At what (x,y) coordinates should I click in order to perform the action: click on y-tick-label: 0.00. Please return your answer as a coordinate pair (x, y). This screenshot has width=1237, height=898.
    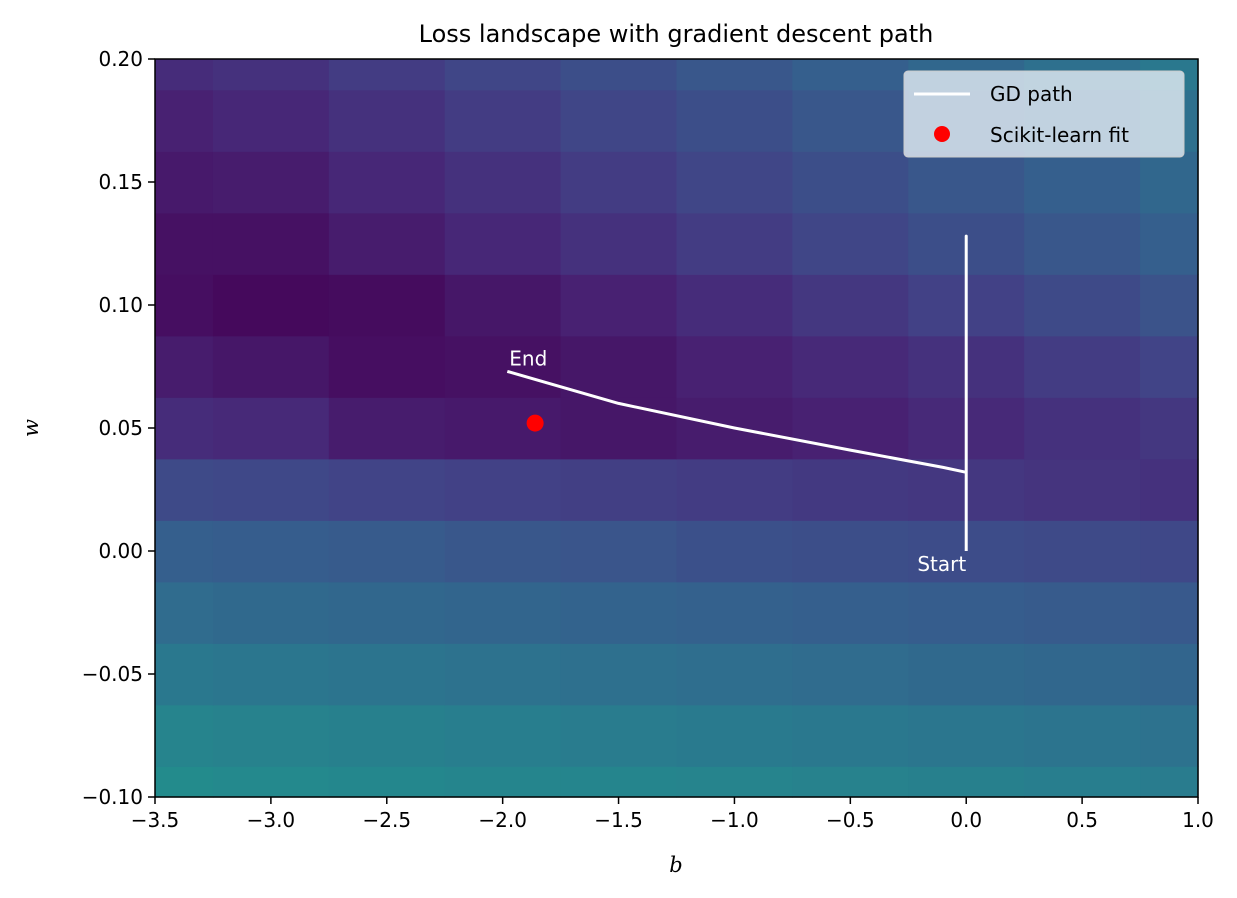
    Looking at the image, I should click on (120, 551).